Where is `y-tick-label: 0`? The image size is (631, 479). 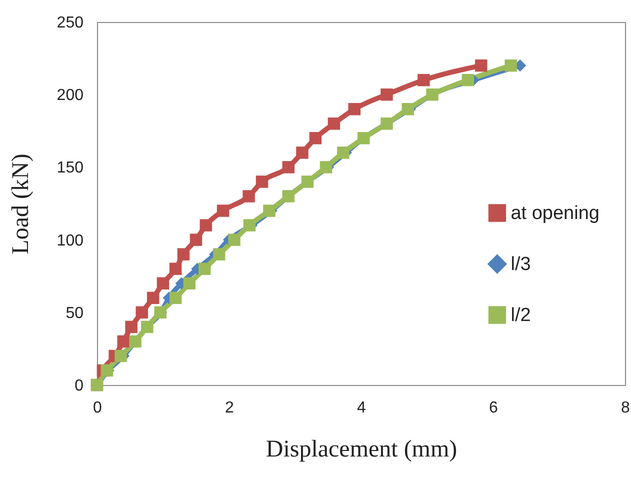
y-tick-label: 0 is located at coordinates (79, 386).